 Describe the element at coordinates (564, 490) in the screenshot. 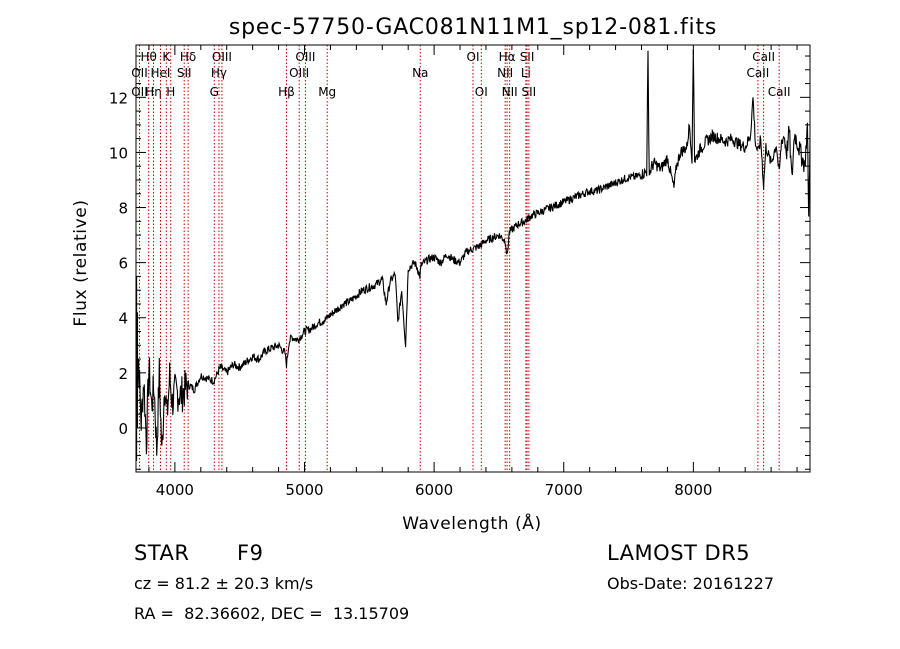

I see `x-tick-label: 7000` at that location.